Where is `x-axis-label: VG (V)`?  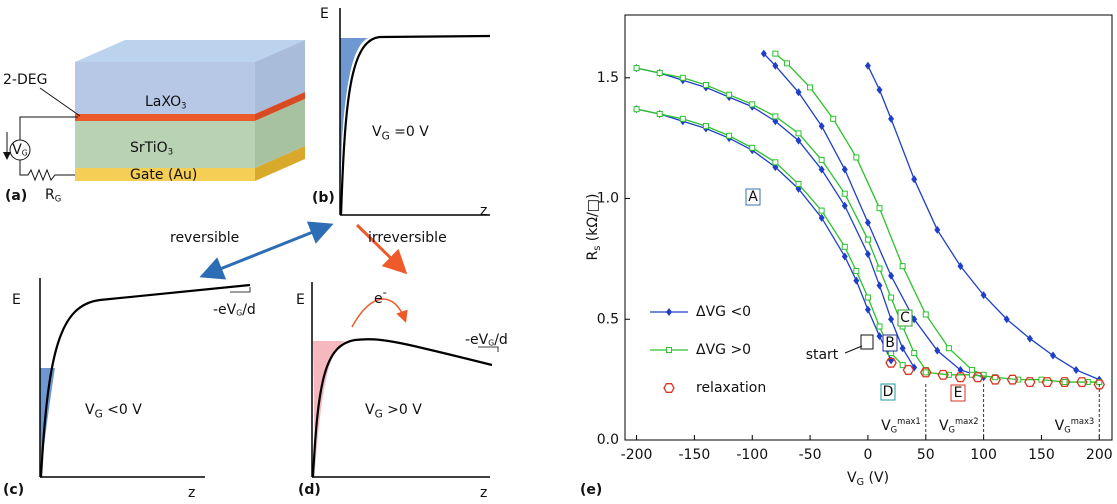
x-axis-label: VG (V) is located at coordinates (868, 479).